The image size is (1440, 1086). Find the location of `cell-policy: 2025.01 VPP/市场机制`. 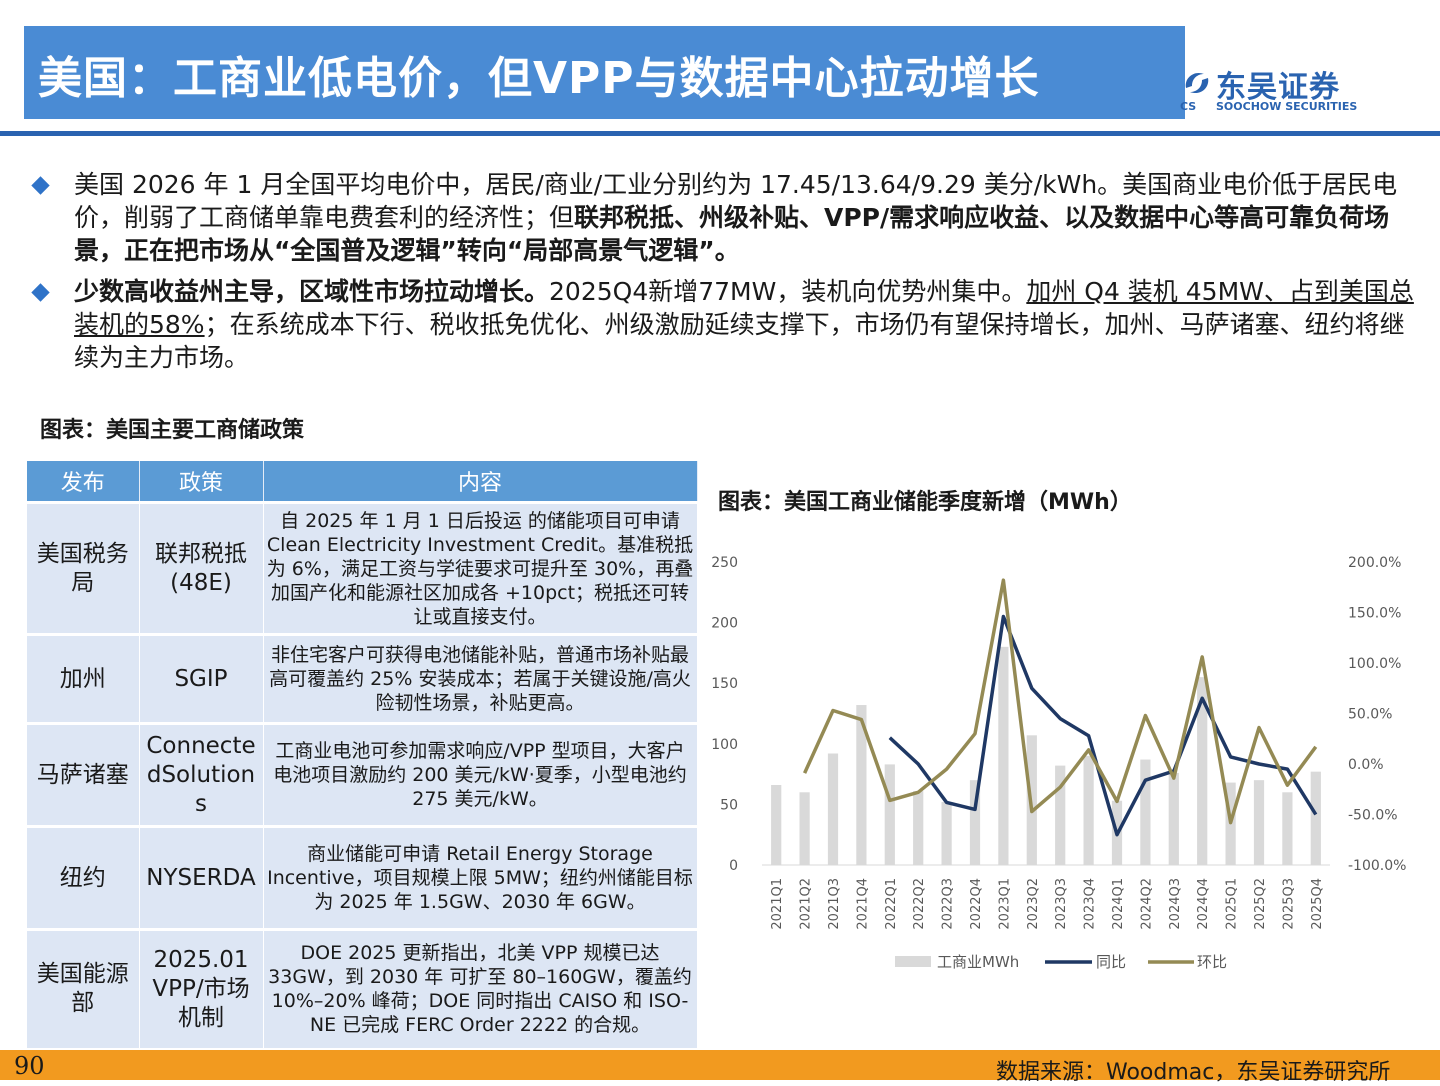

cell-policy: 2025.01 VPP/市场机制 is located at coordinates (201, 988).